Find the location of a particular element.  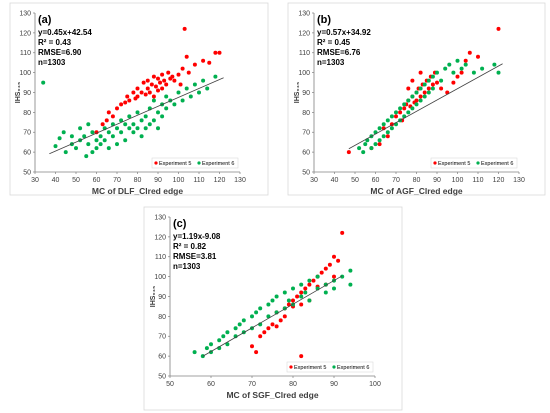

stat-line: RMSE=6.76 is located at coordinates (339, 52).